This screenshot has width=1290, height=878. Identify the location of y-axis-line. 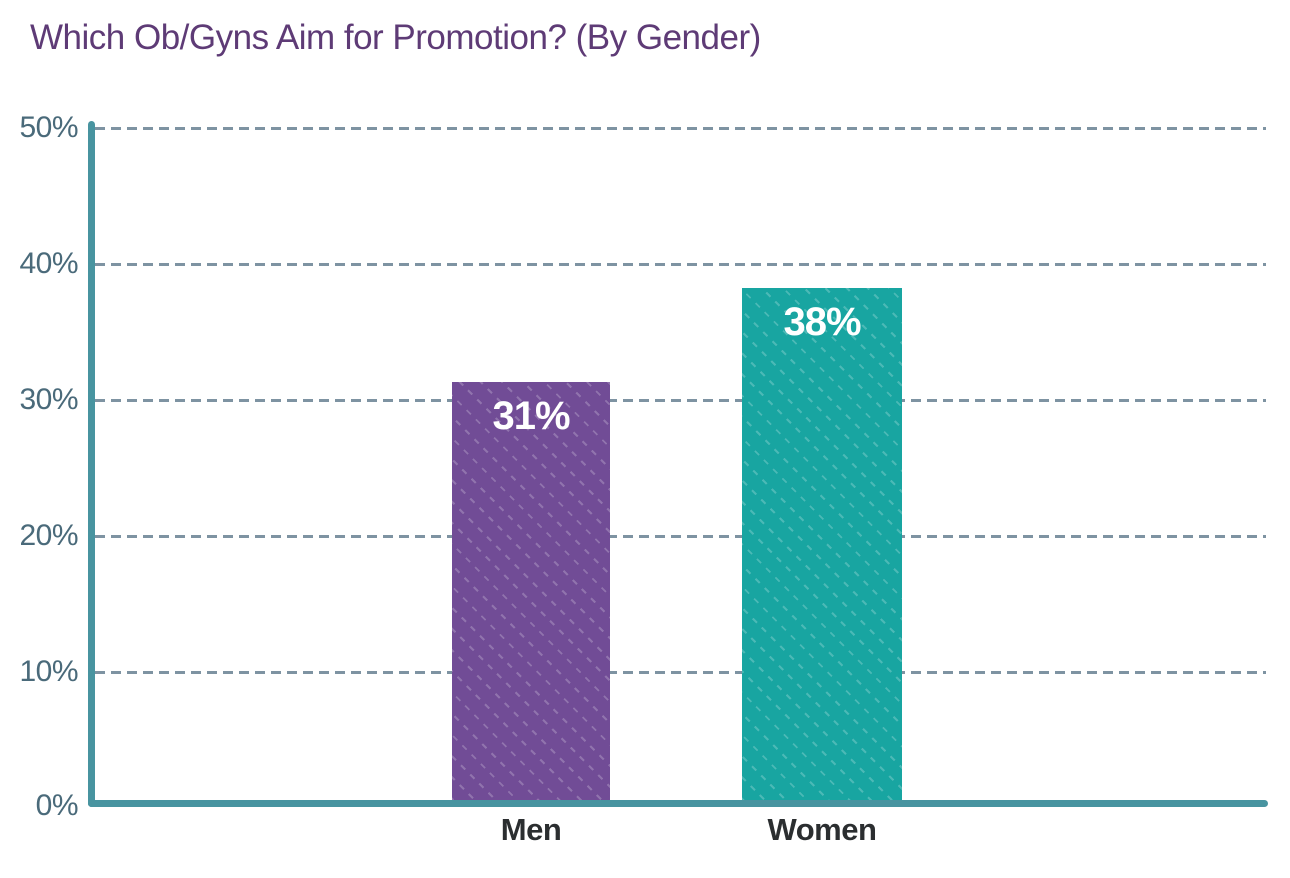
(91, 464).